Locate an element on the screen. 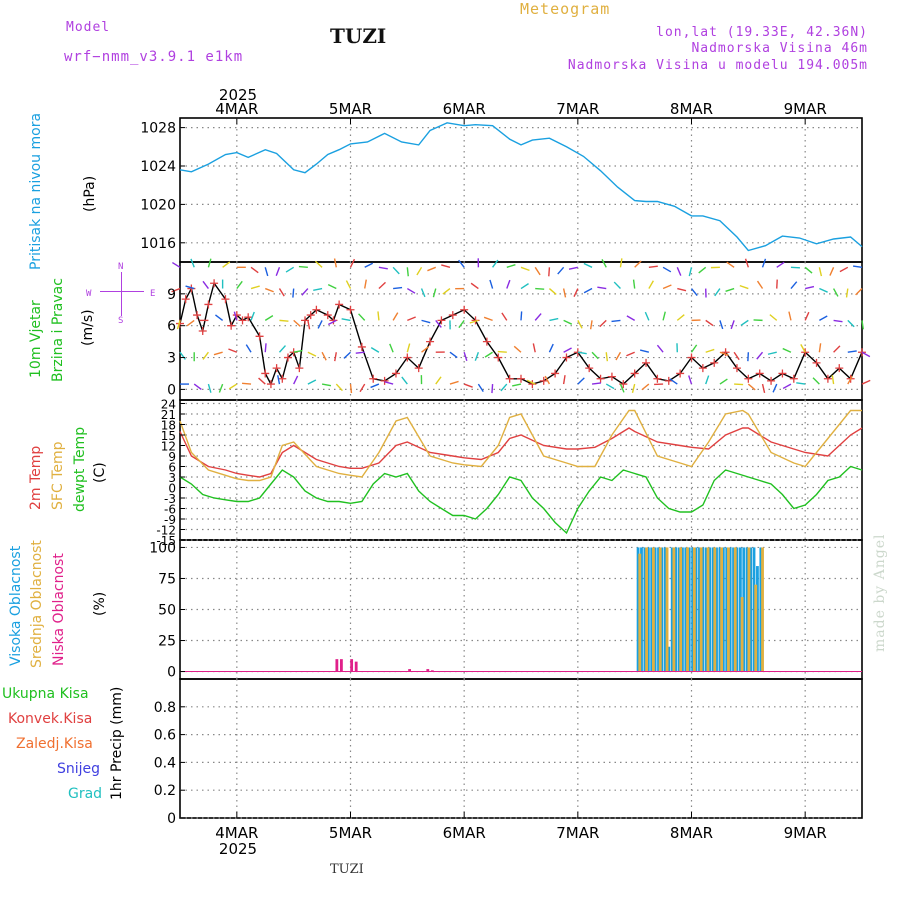  compass-ew-line is located at coordinates (122, 291).